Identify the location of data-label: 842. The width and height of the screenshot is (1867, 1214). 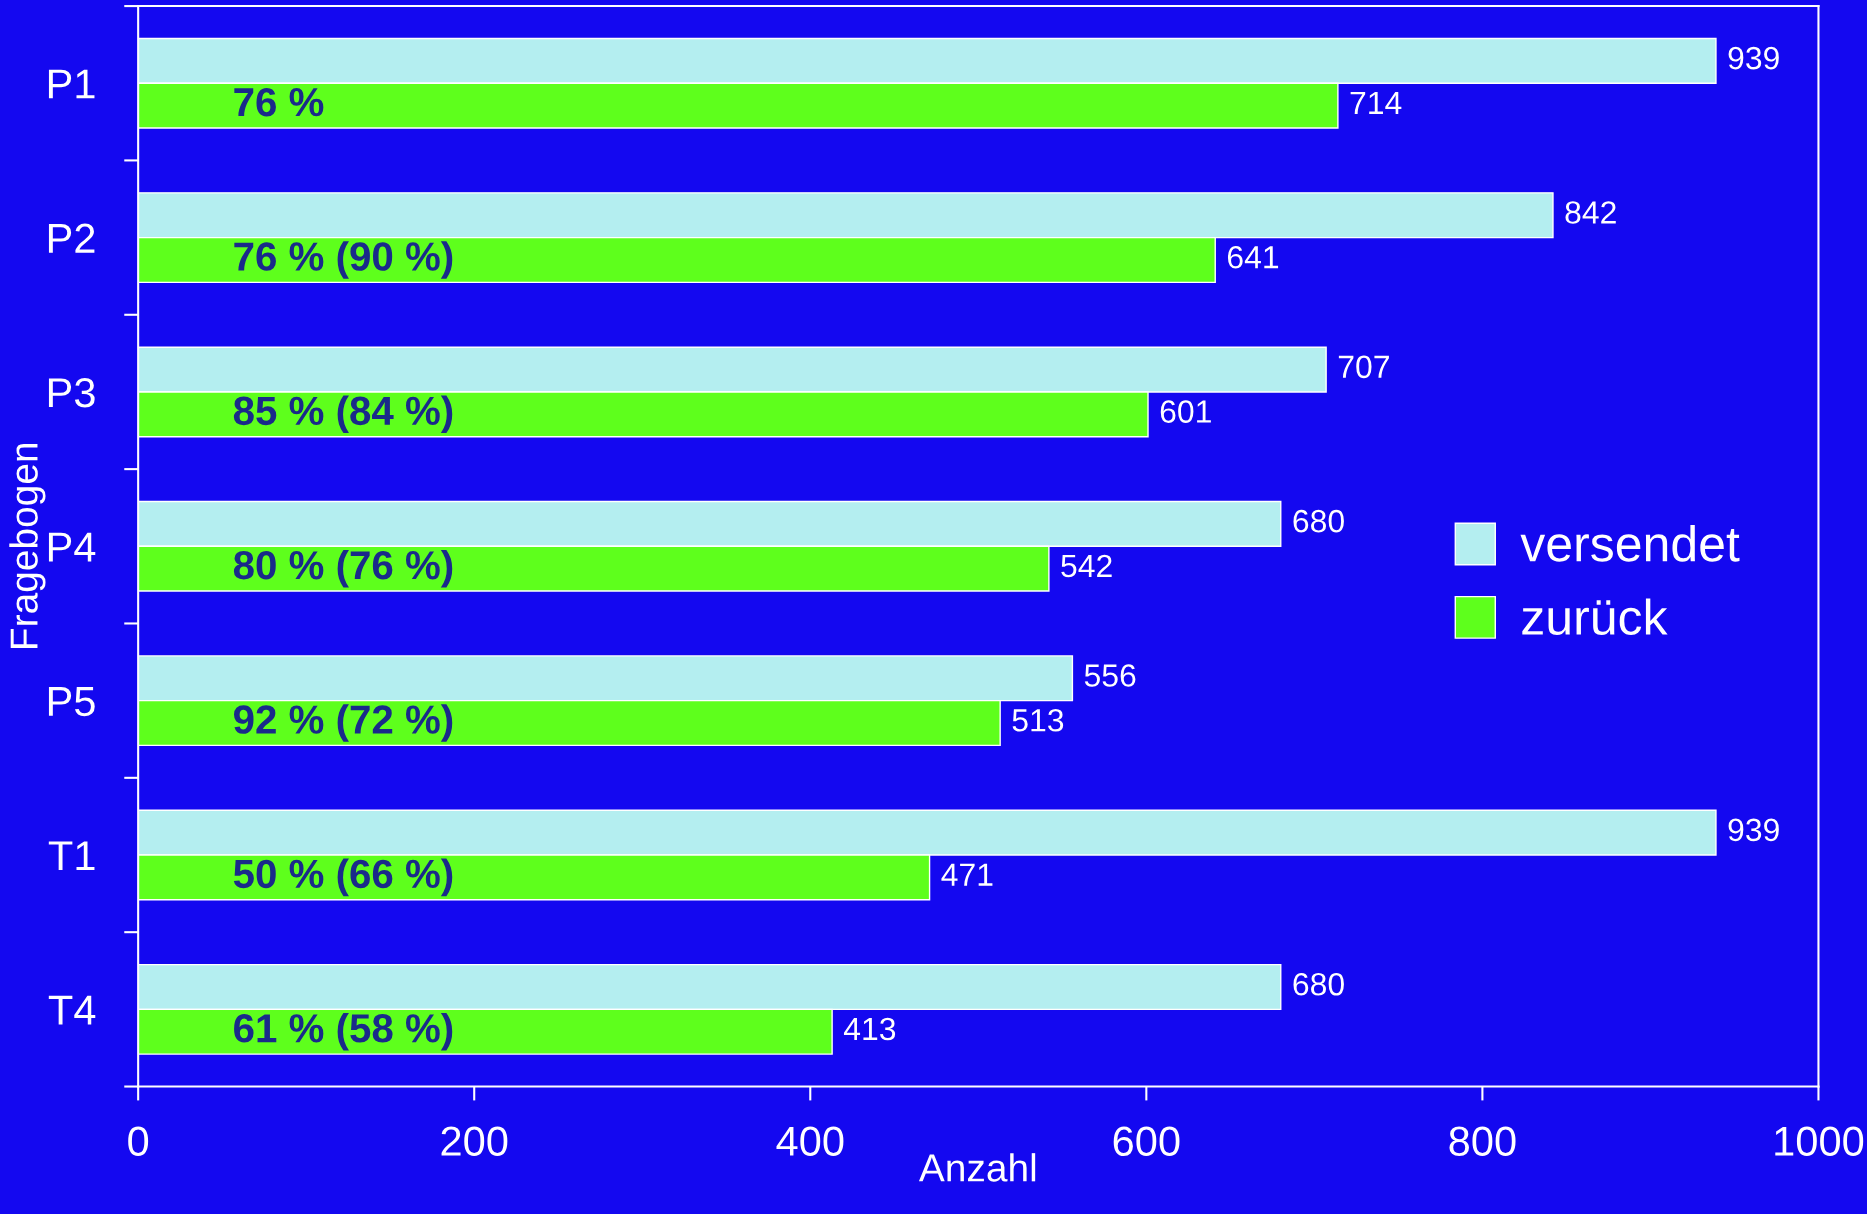
(1590, 212).